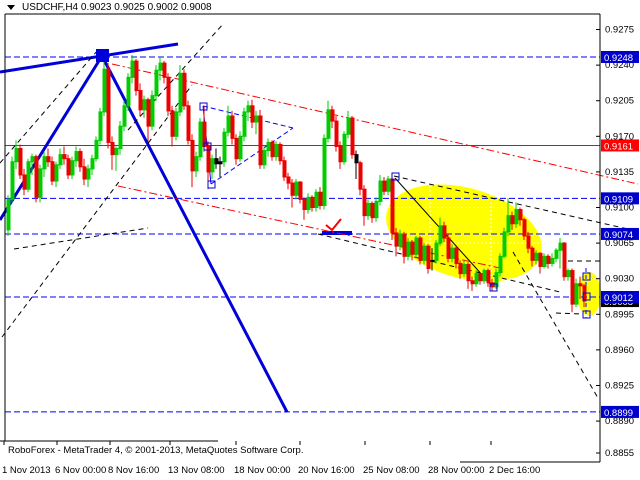 Image resolution: width=640 pixels, height=480 pixels. What do you see at coordinates (11, 7) in the screenshot?
I see `symbol-dropdown-arrow-icon` at bounding box center [11, 7].